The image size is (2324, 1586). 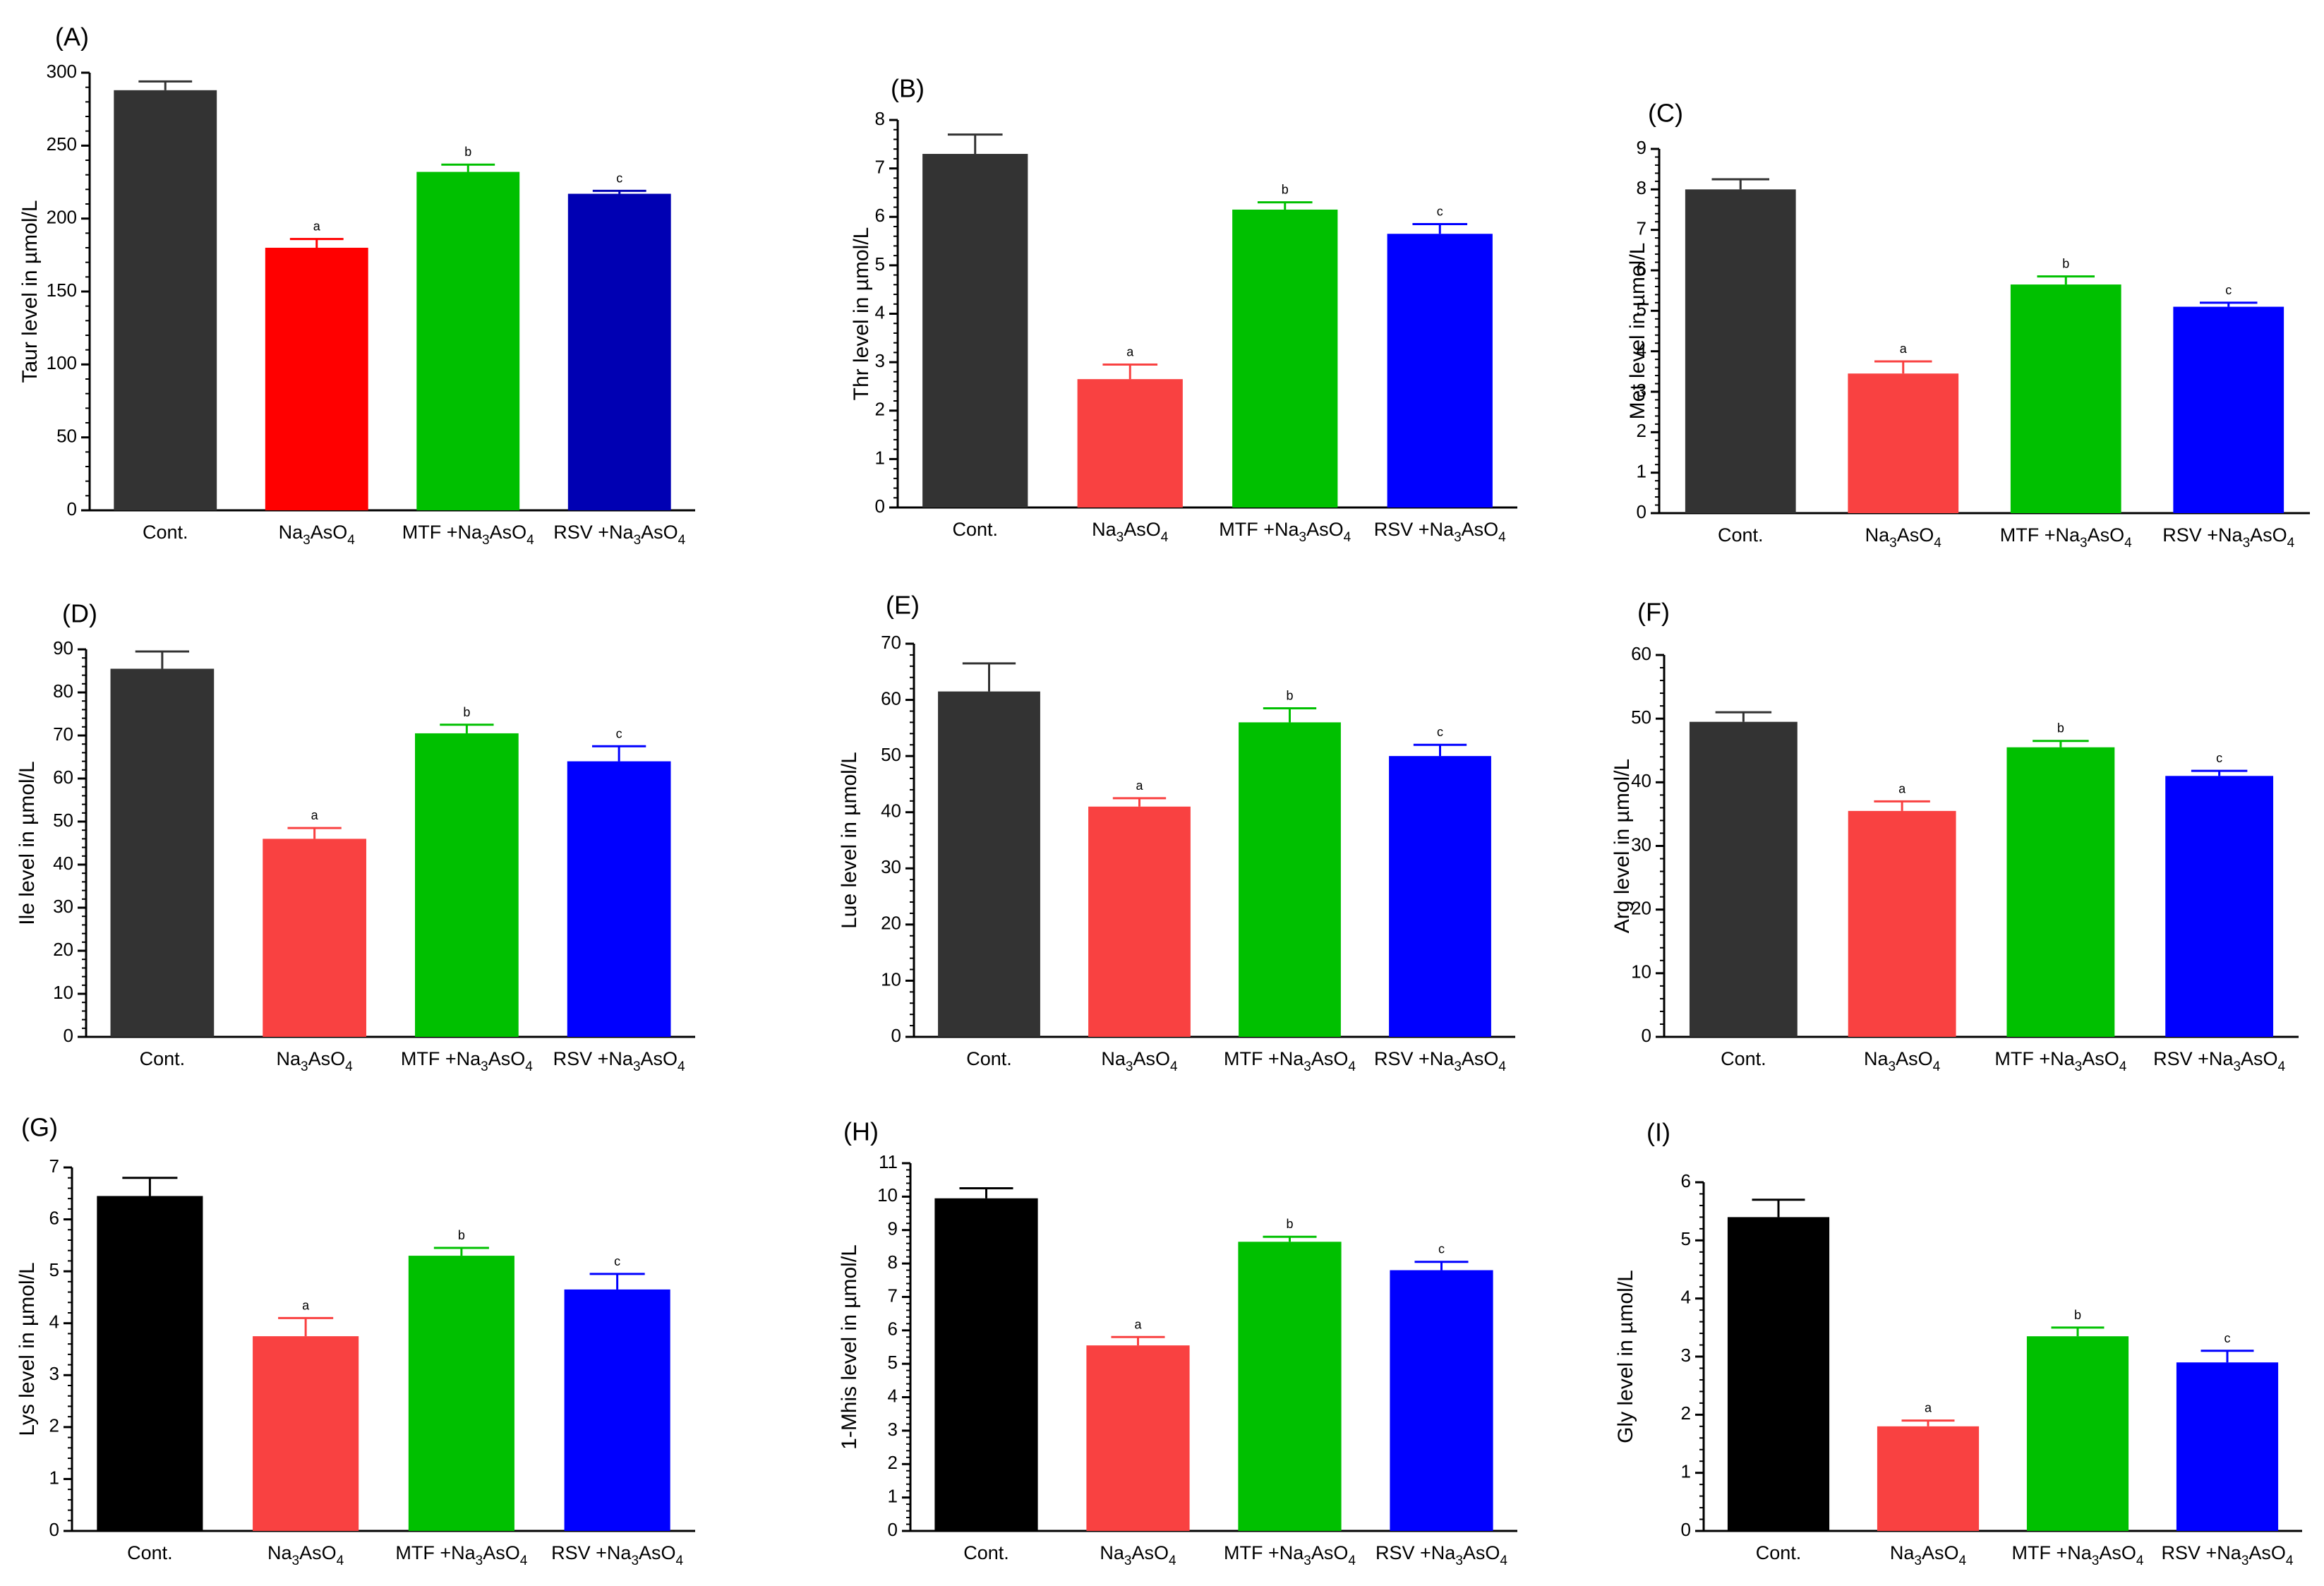 What do you see at coordinates (861, 1131) in the screenshot?
I see `panel-label: (H)` at bounding box center [861, 1131].